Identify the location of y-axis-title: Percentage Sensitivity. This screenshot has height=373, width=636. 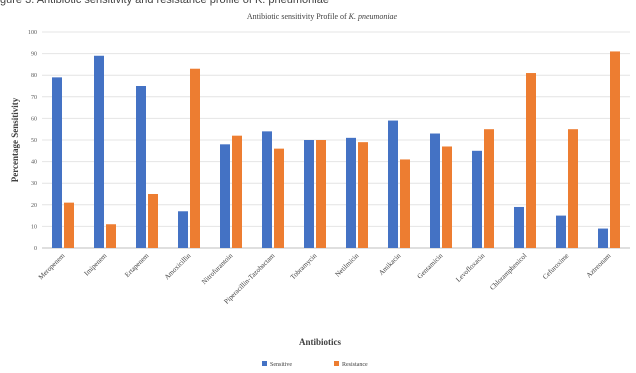
(15, 139).